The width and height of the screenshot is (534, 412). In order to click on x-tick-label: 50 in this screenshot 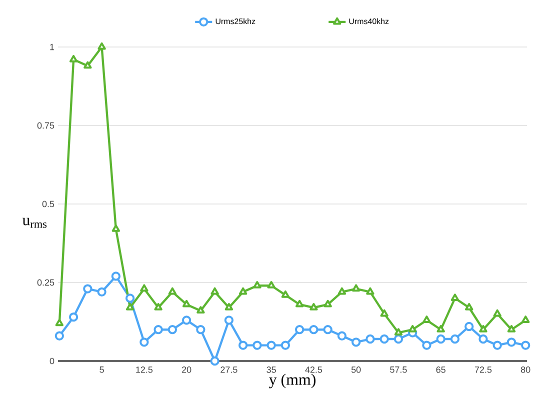, I will do `click(356, 369)`.